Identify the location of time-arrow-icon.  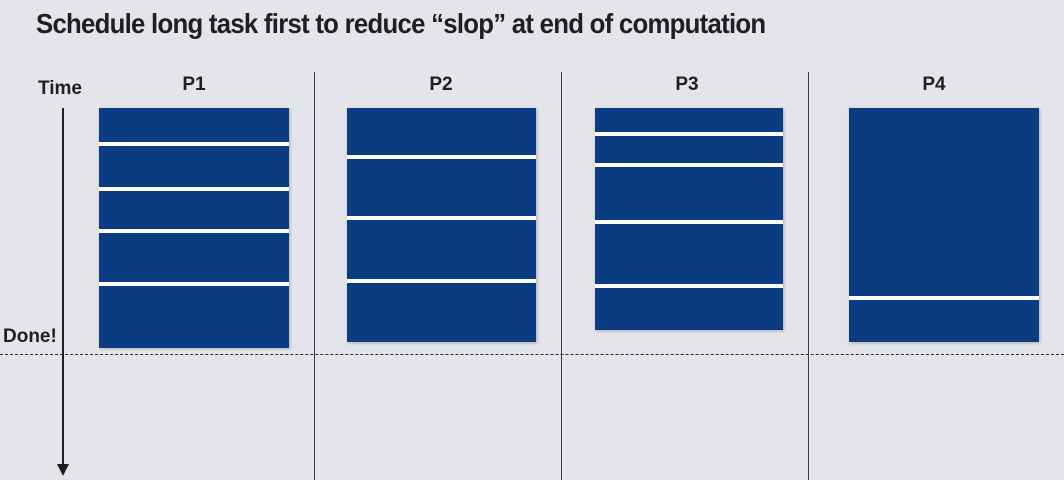
(63, 470).